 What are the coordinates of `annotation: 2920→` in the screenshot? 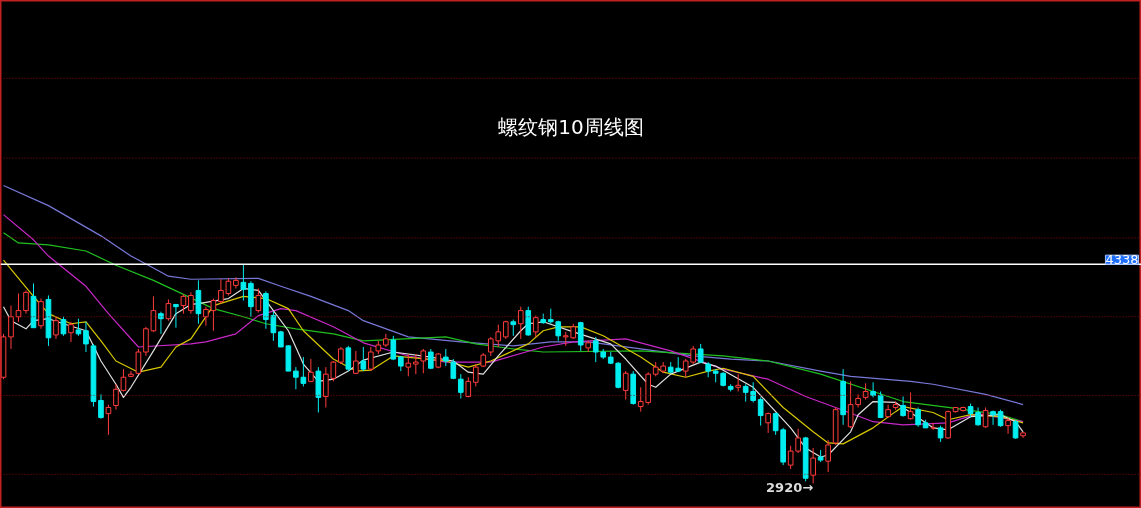 It's located at (790, 487).